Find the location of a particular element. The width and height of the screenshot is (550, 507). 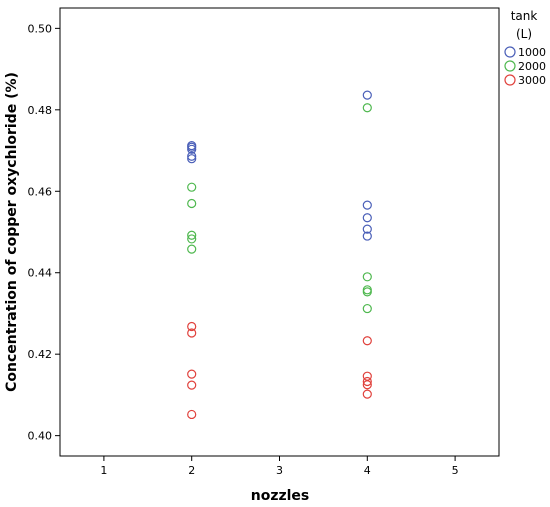

legend-label-1000: 1000 is located at coordinates (532, 52).